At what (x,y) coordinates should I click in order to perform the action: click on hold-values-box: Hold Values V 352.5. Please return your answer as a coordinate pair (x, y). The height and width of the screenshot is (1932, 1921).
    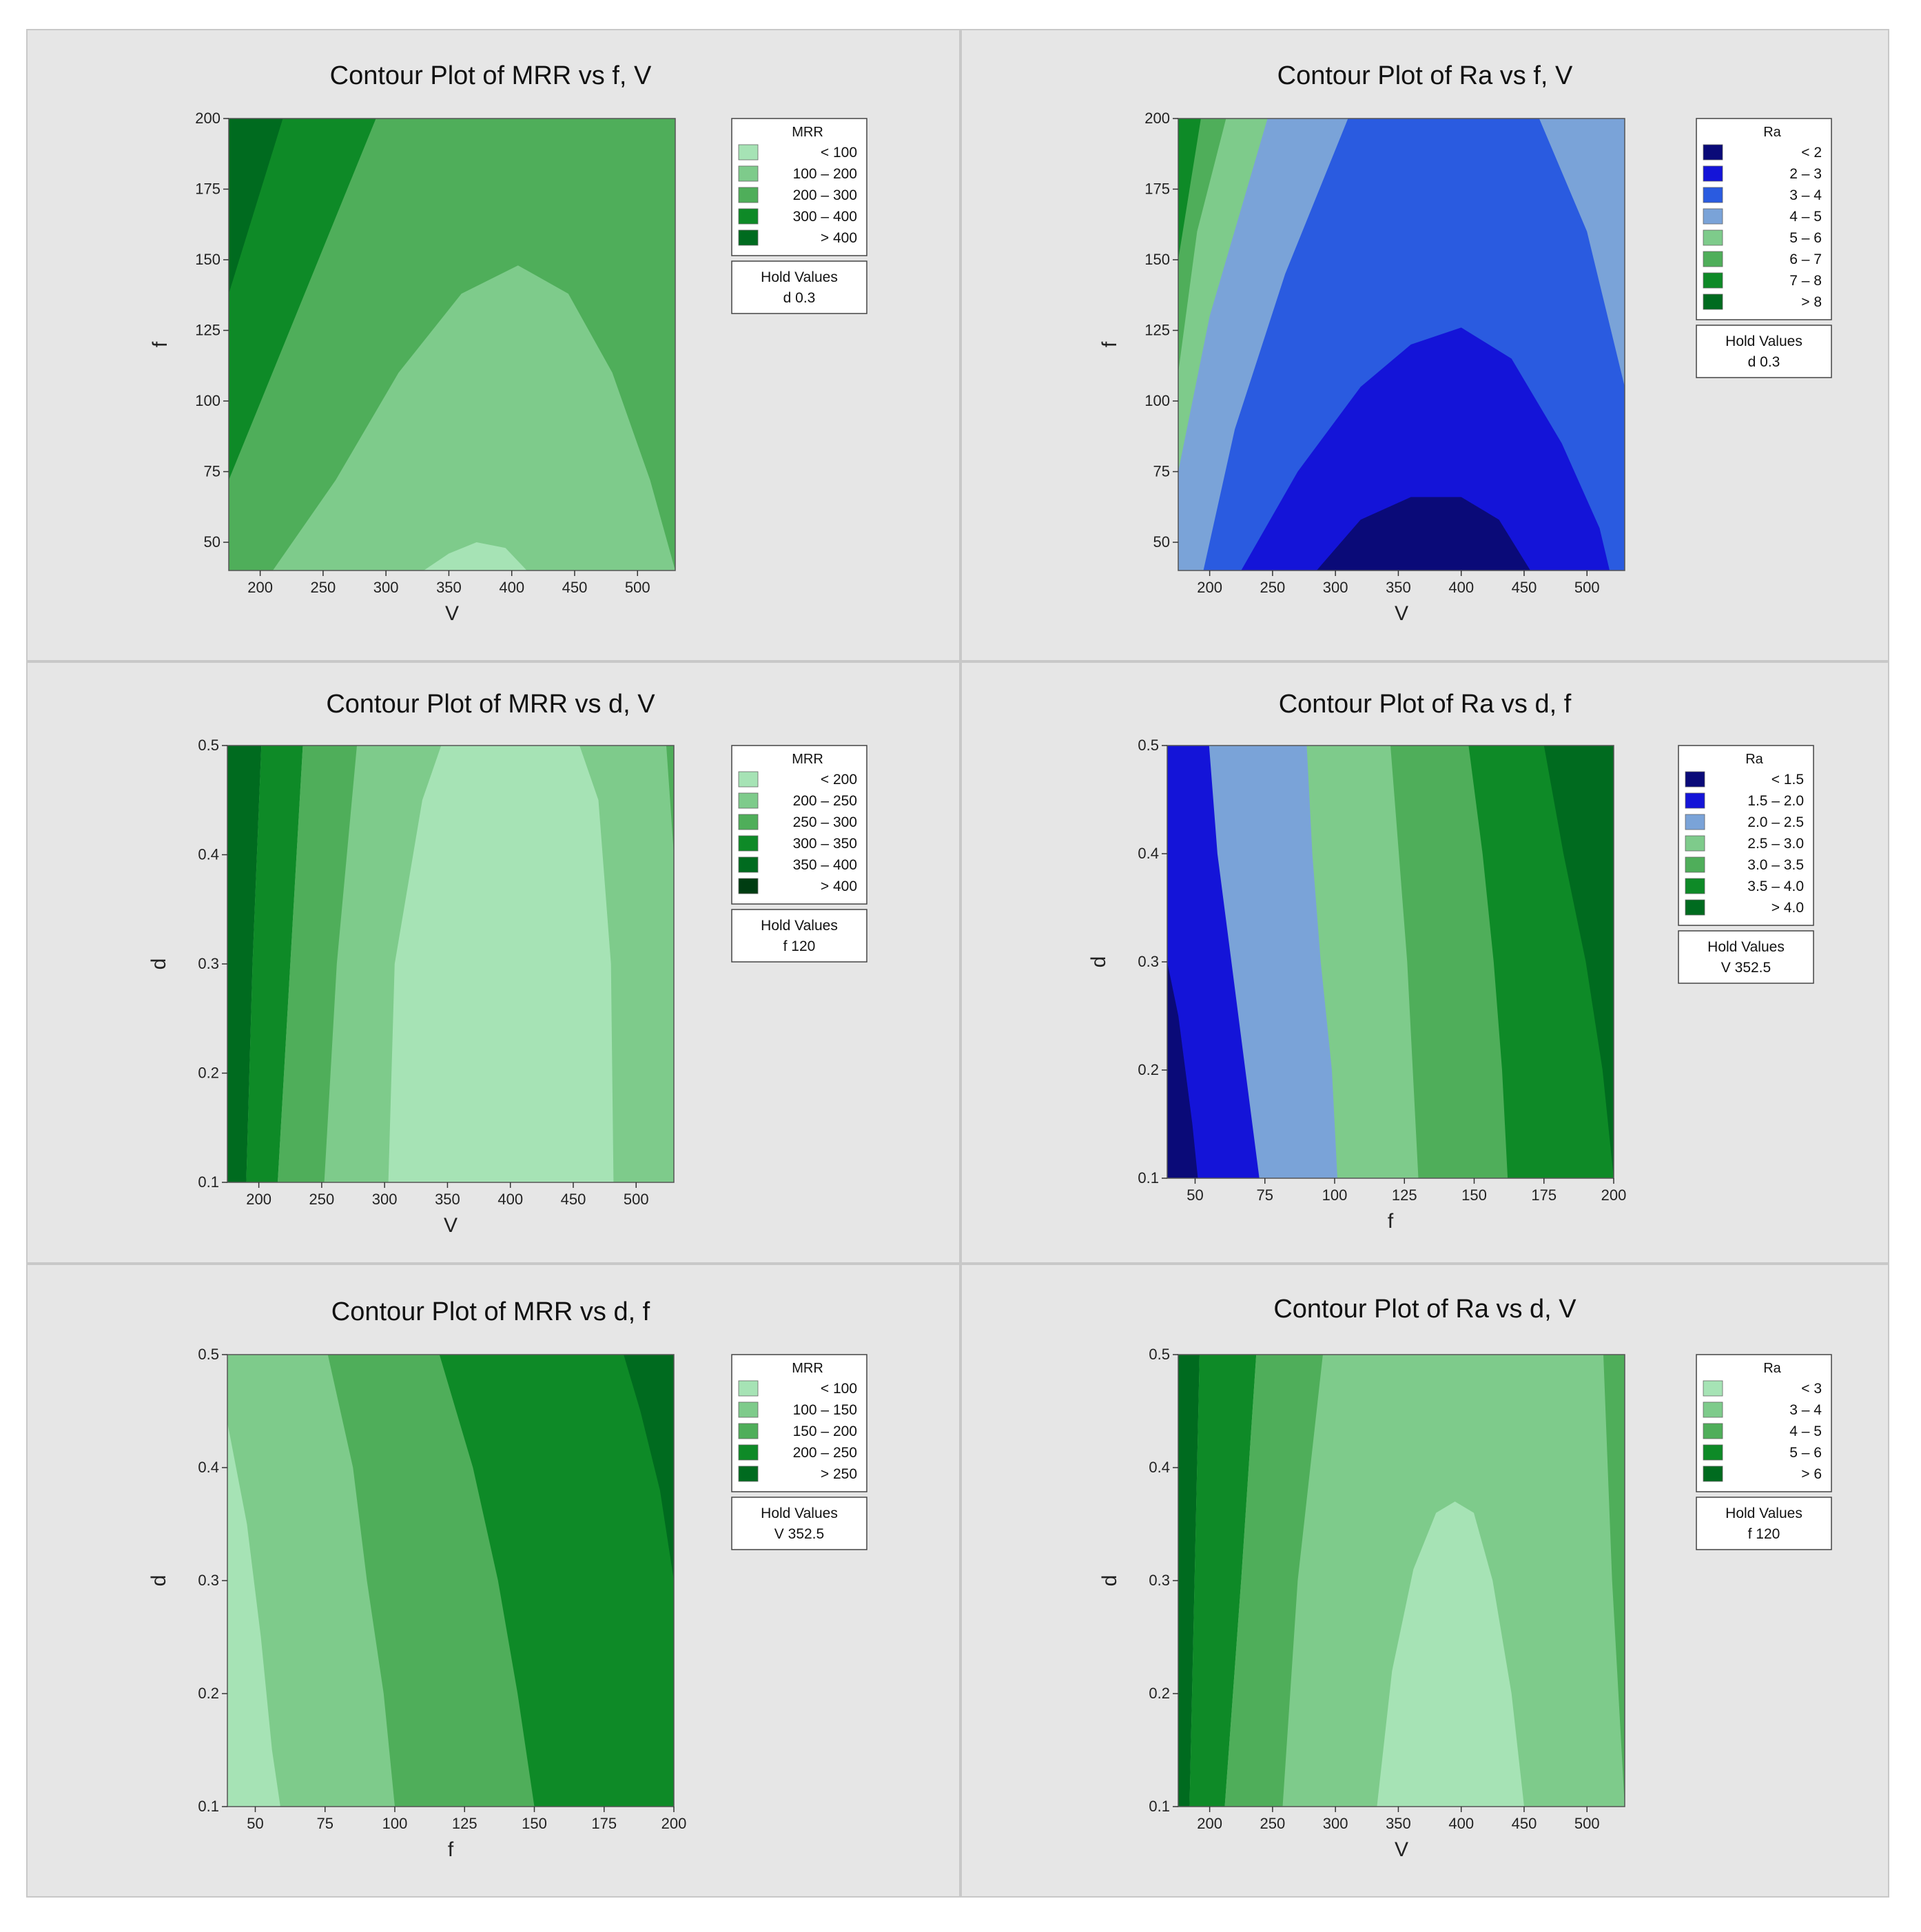
    Looking at the image, I should click on (1746, 957).